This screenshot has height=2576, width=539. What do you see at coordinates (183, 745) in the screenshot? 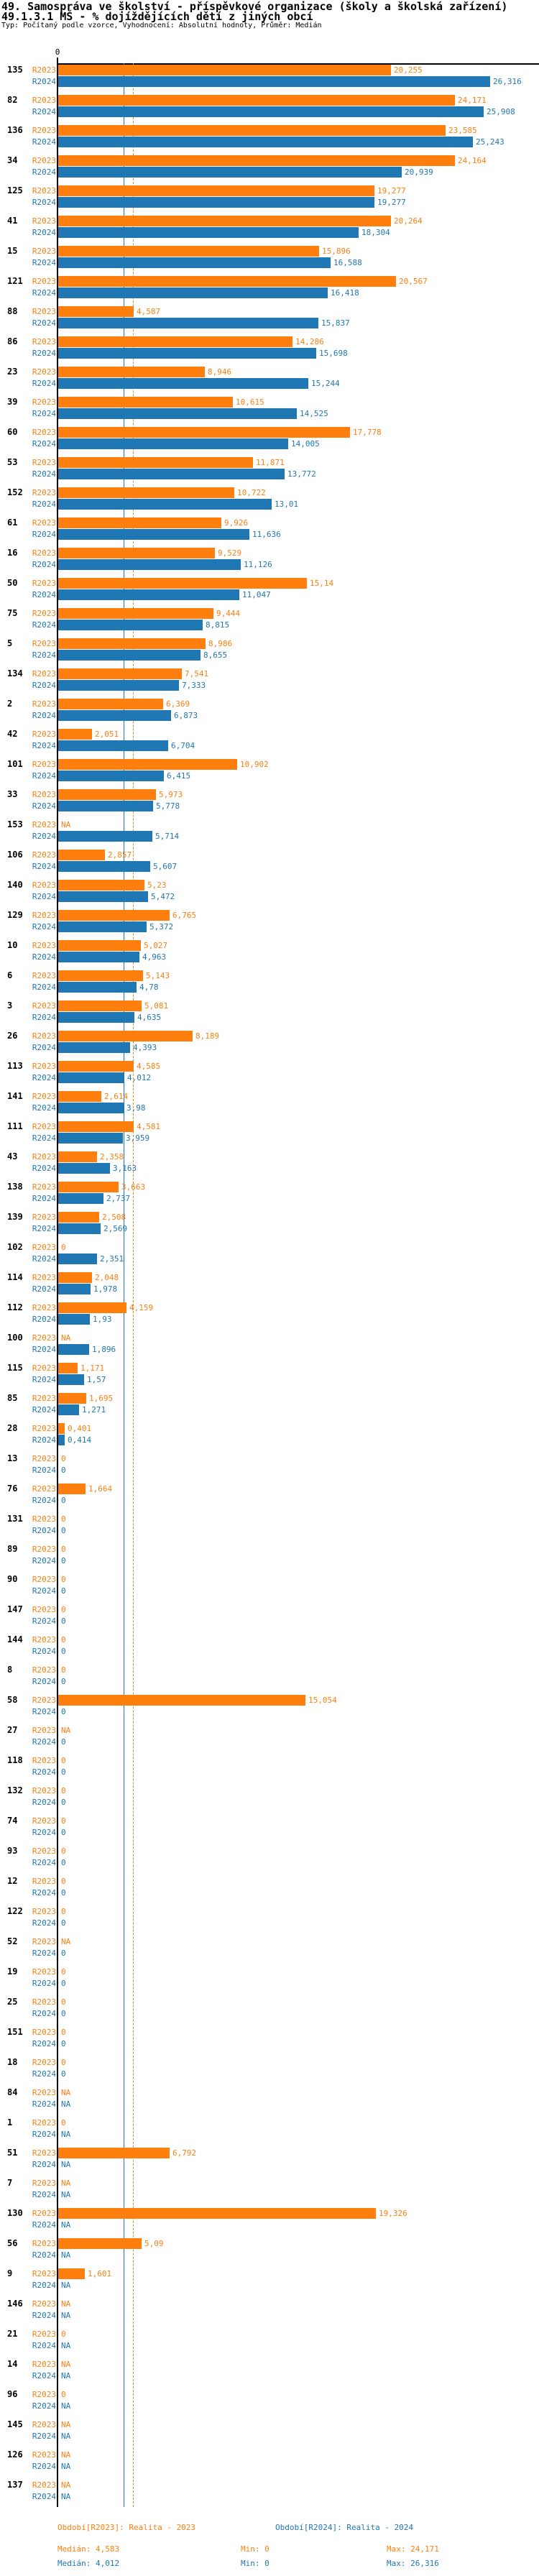
I see `value-label-r2024: 6,704` at bounding box center [183, 745].